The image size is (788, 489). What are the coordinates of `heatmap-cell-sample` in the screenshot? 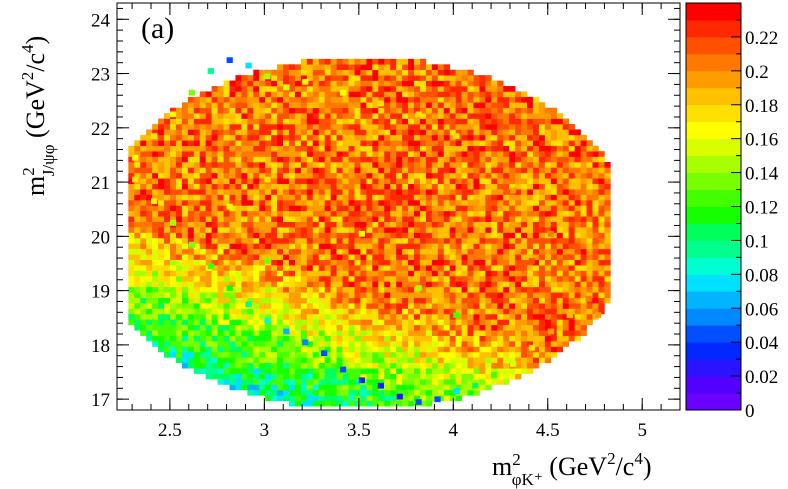 It's located at (305, 81).